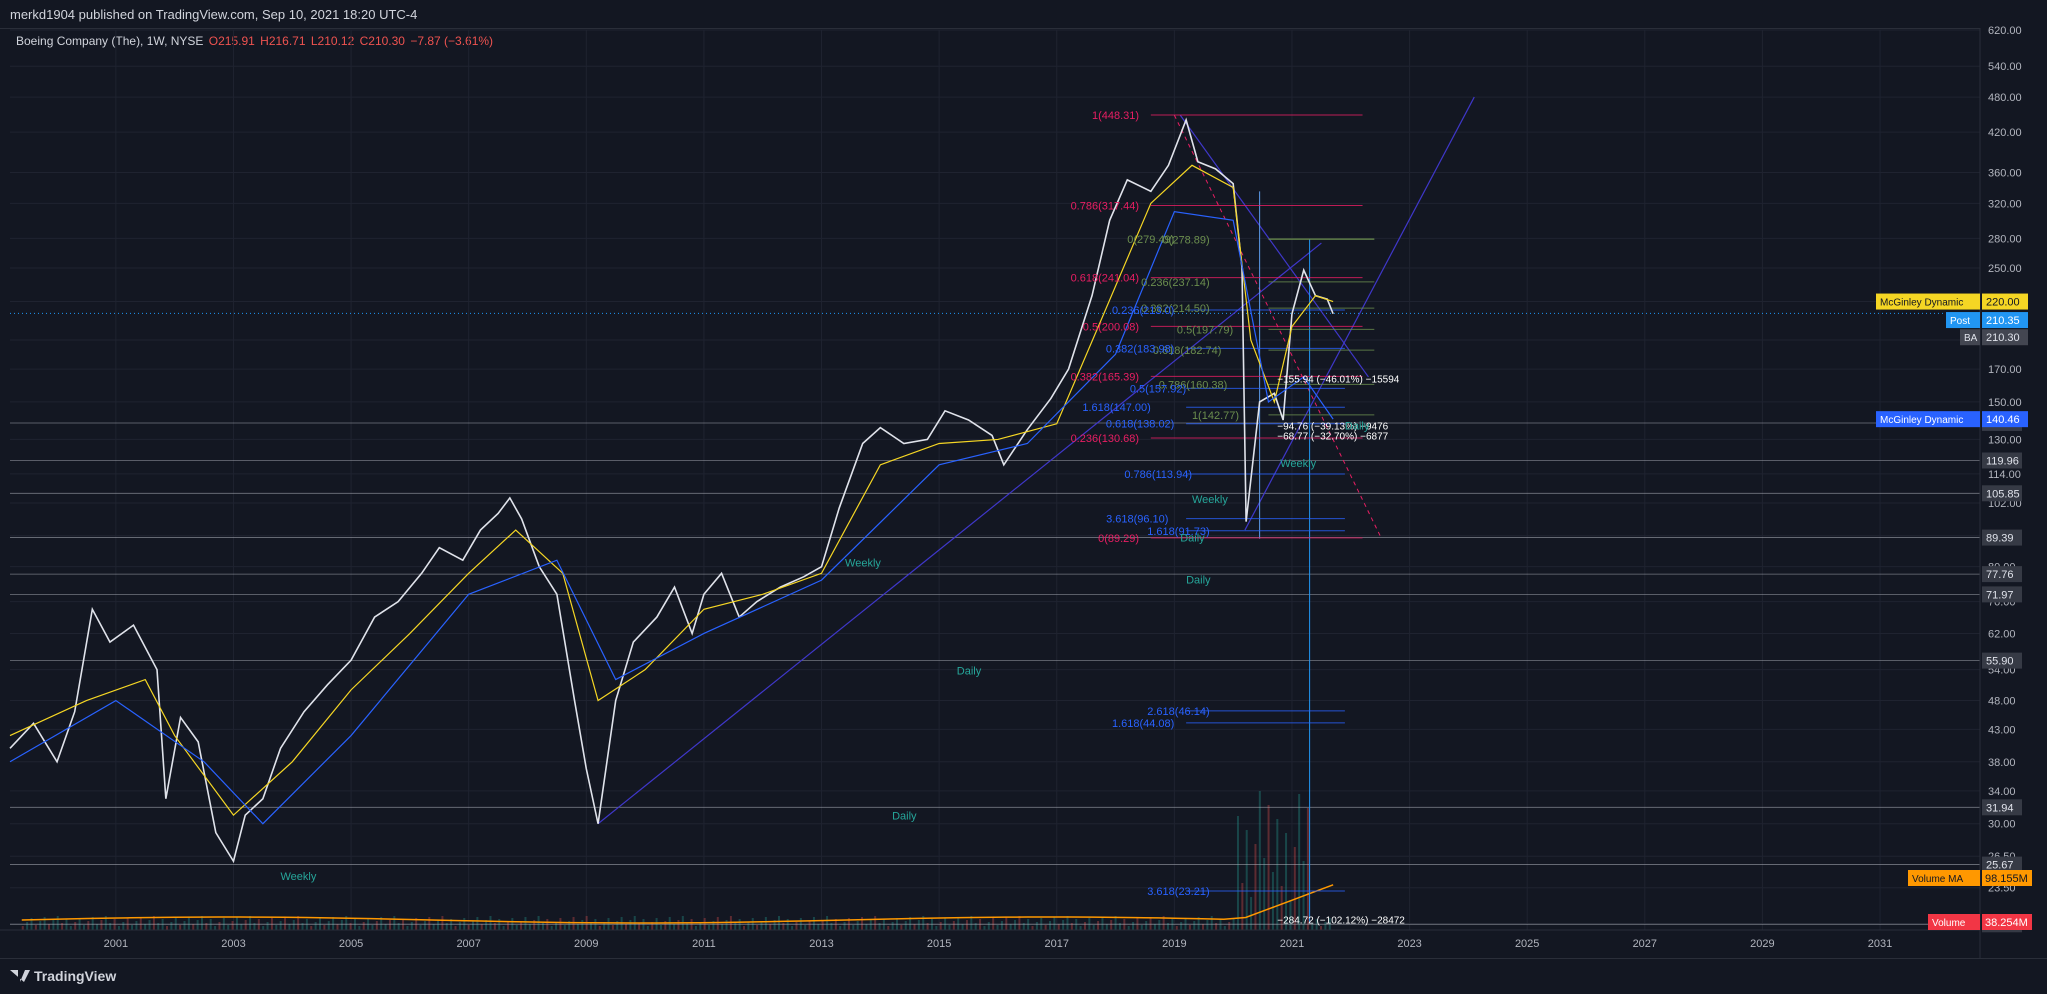  What do you see at coordinates (1921, 420) in the screenshot?
I see `indicator-name: McGinley Dynamic` at bounding box center [1921, 420].